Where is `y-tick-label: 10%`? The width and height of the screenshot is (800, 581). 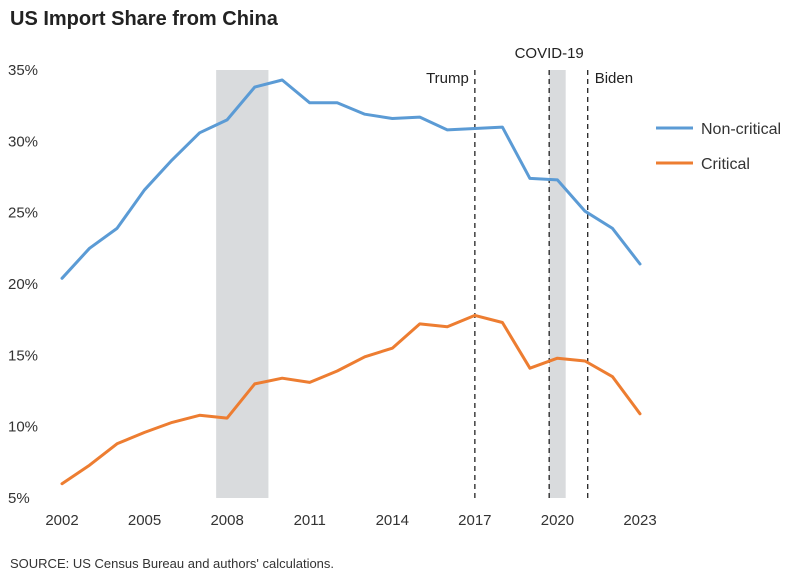
y-tick-label: 10% is located at coordinates (23, 427).